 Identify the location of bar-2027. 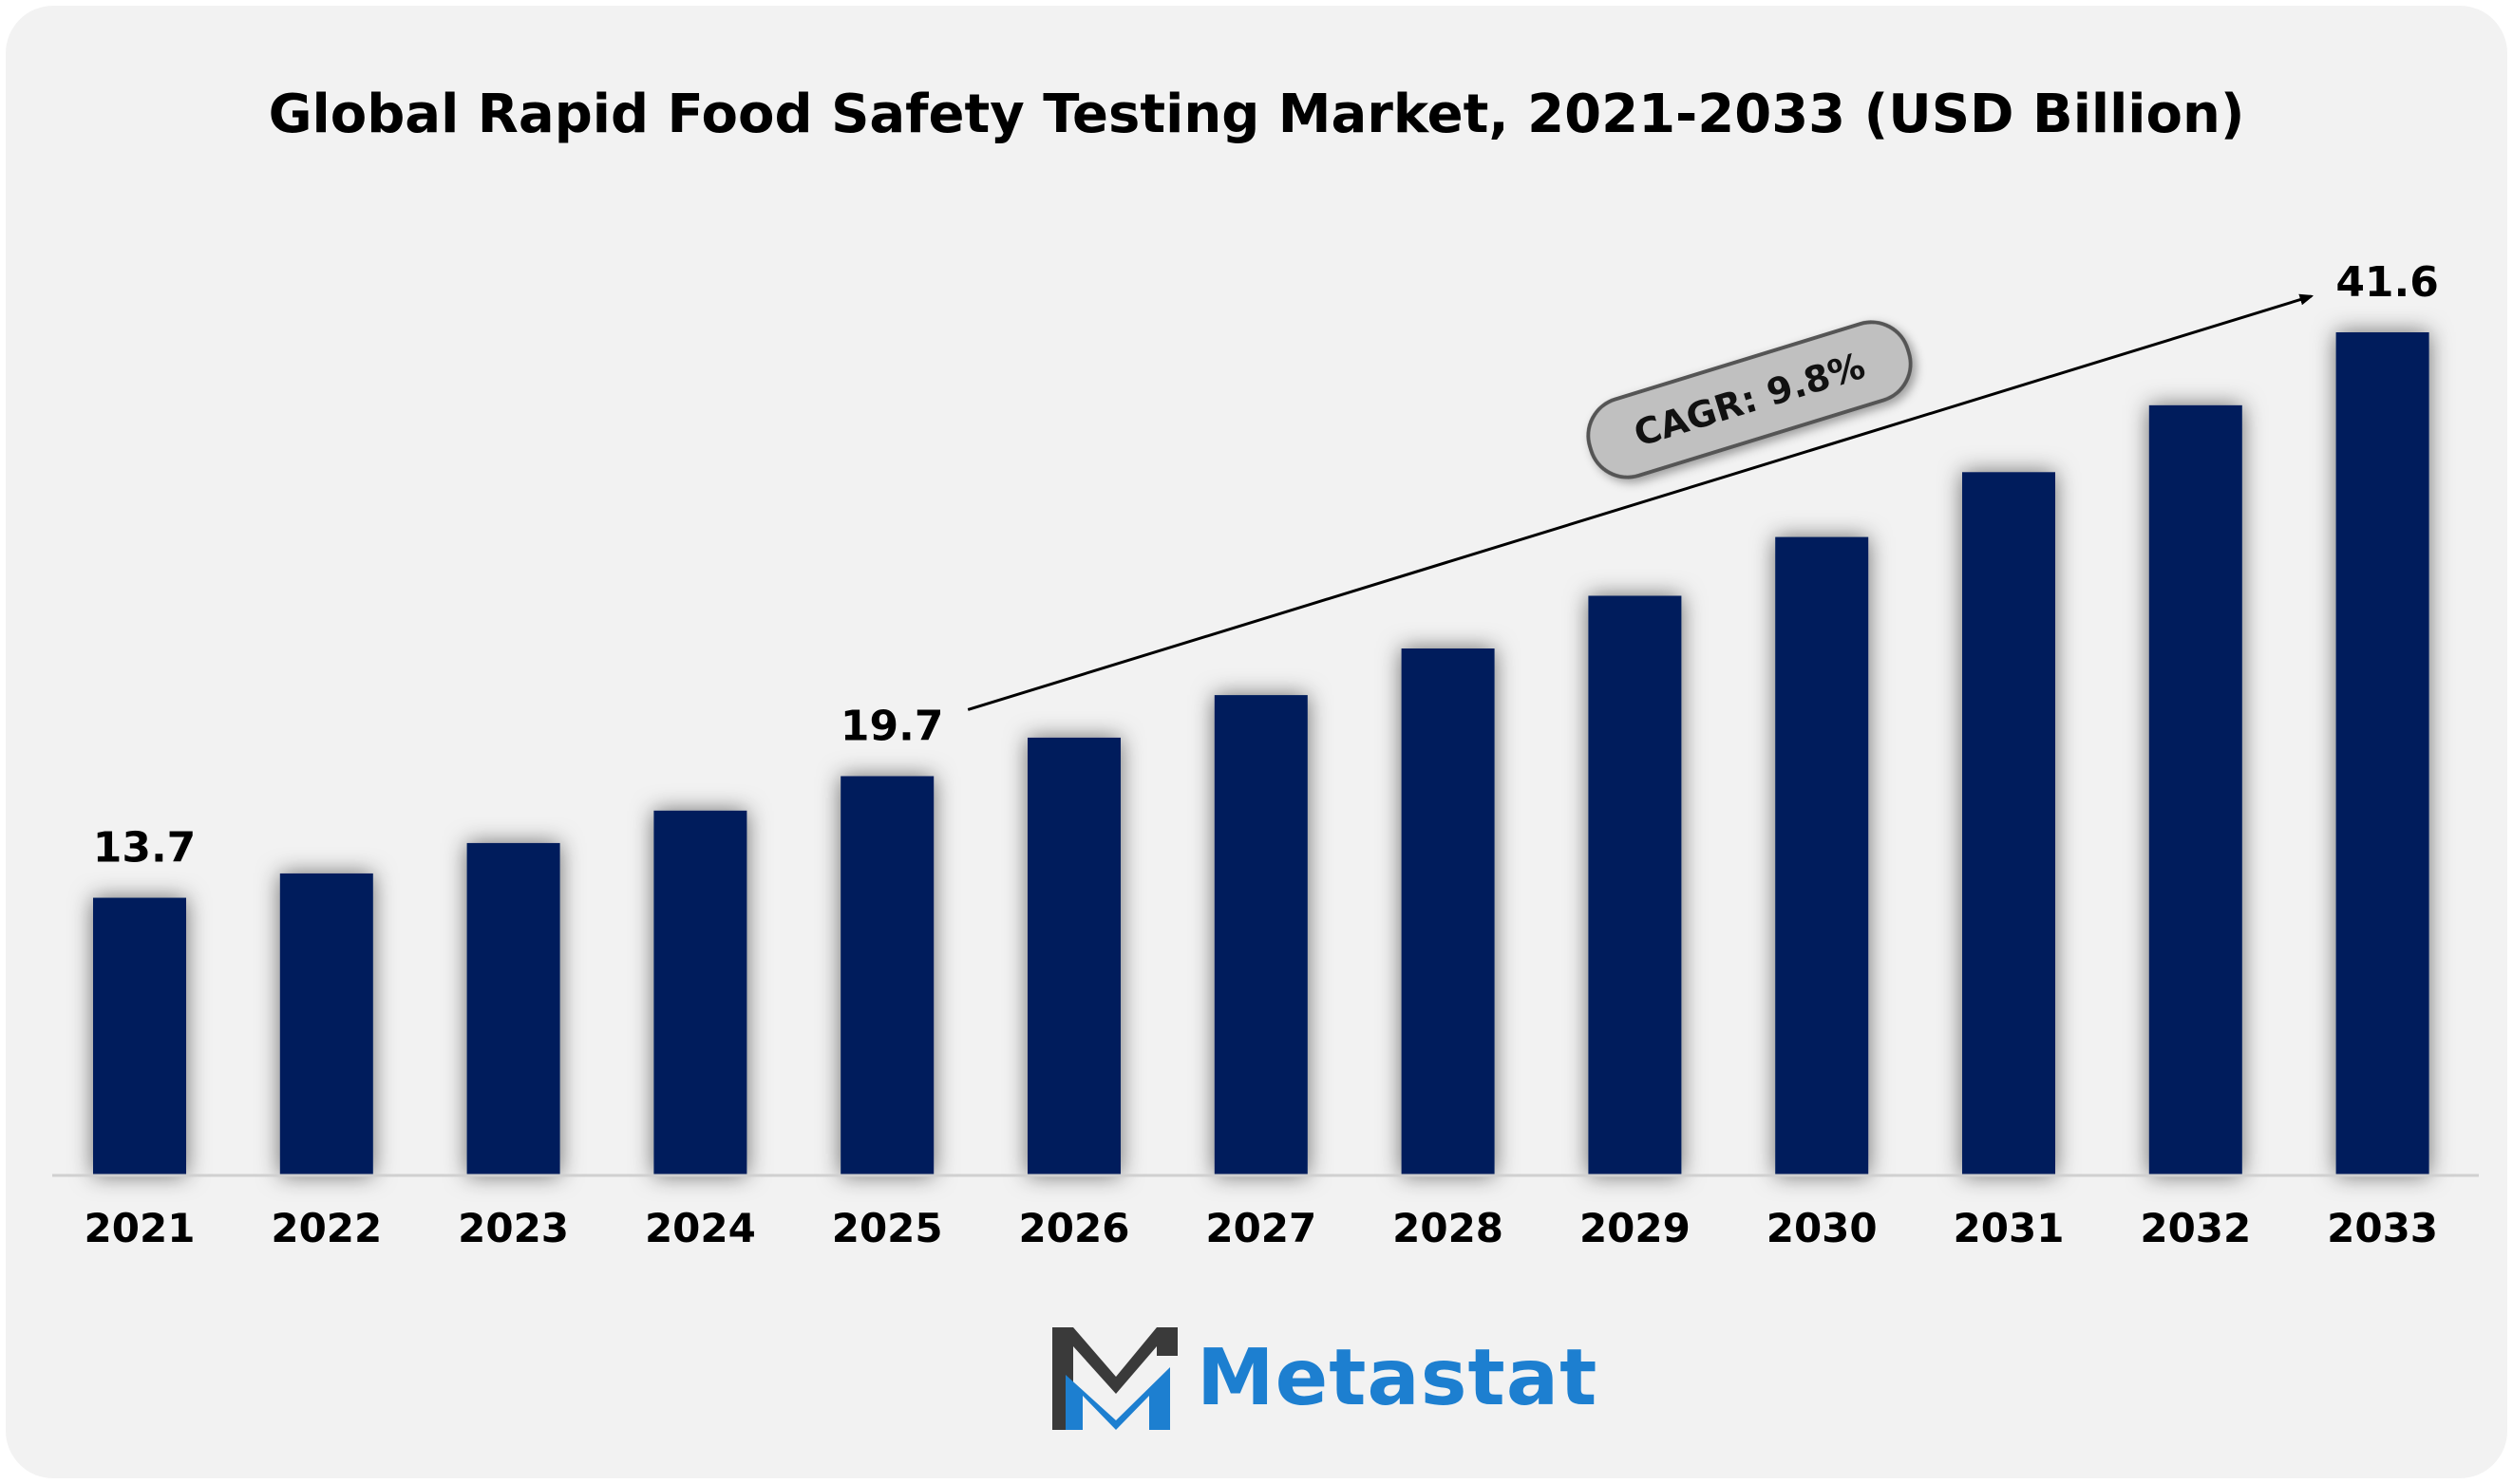
(1261, 935).